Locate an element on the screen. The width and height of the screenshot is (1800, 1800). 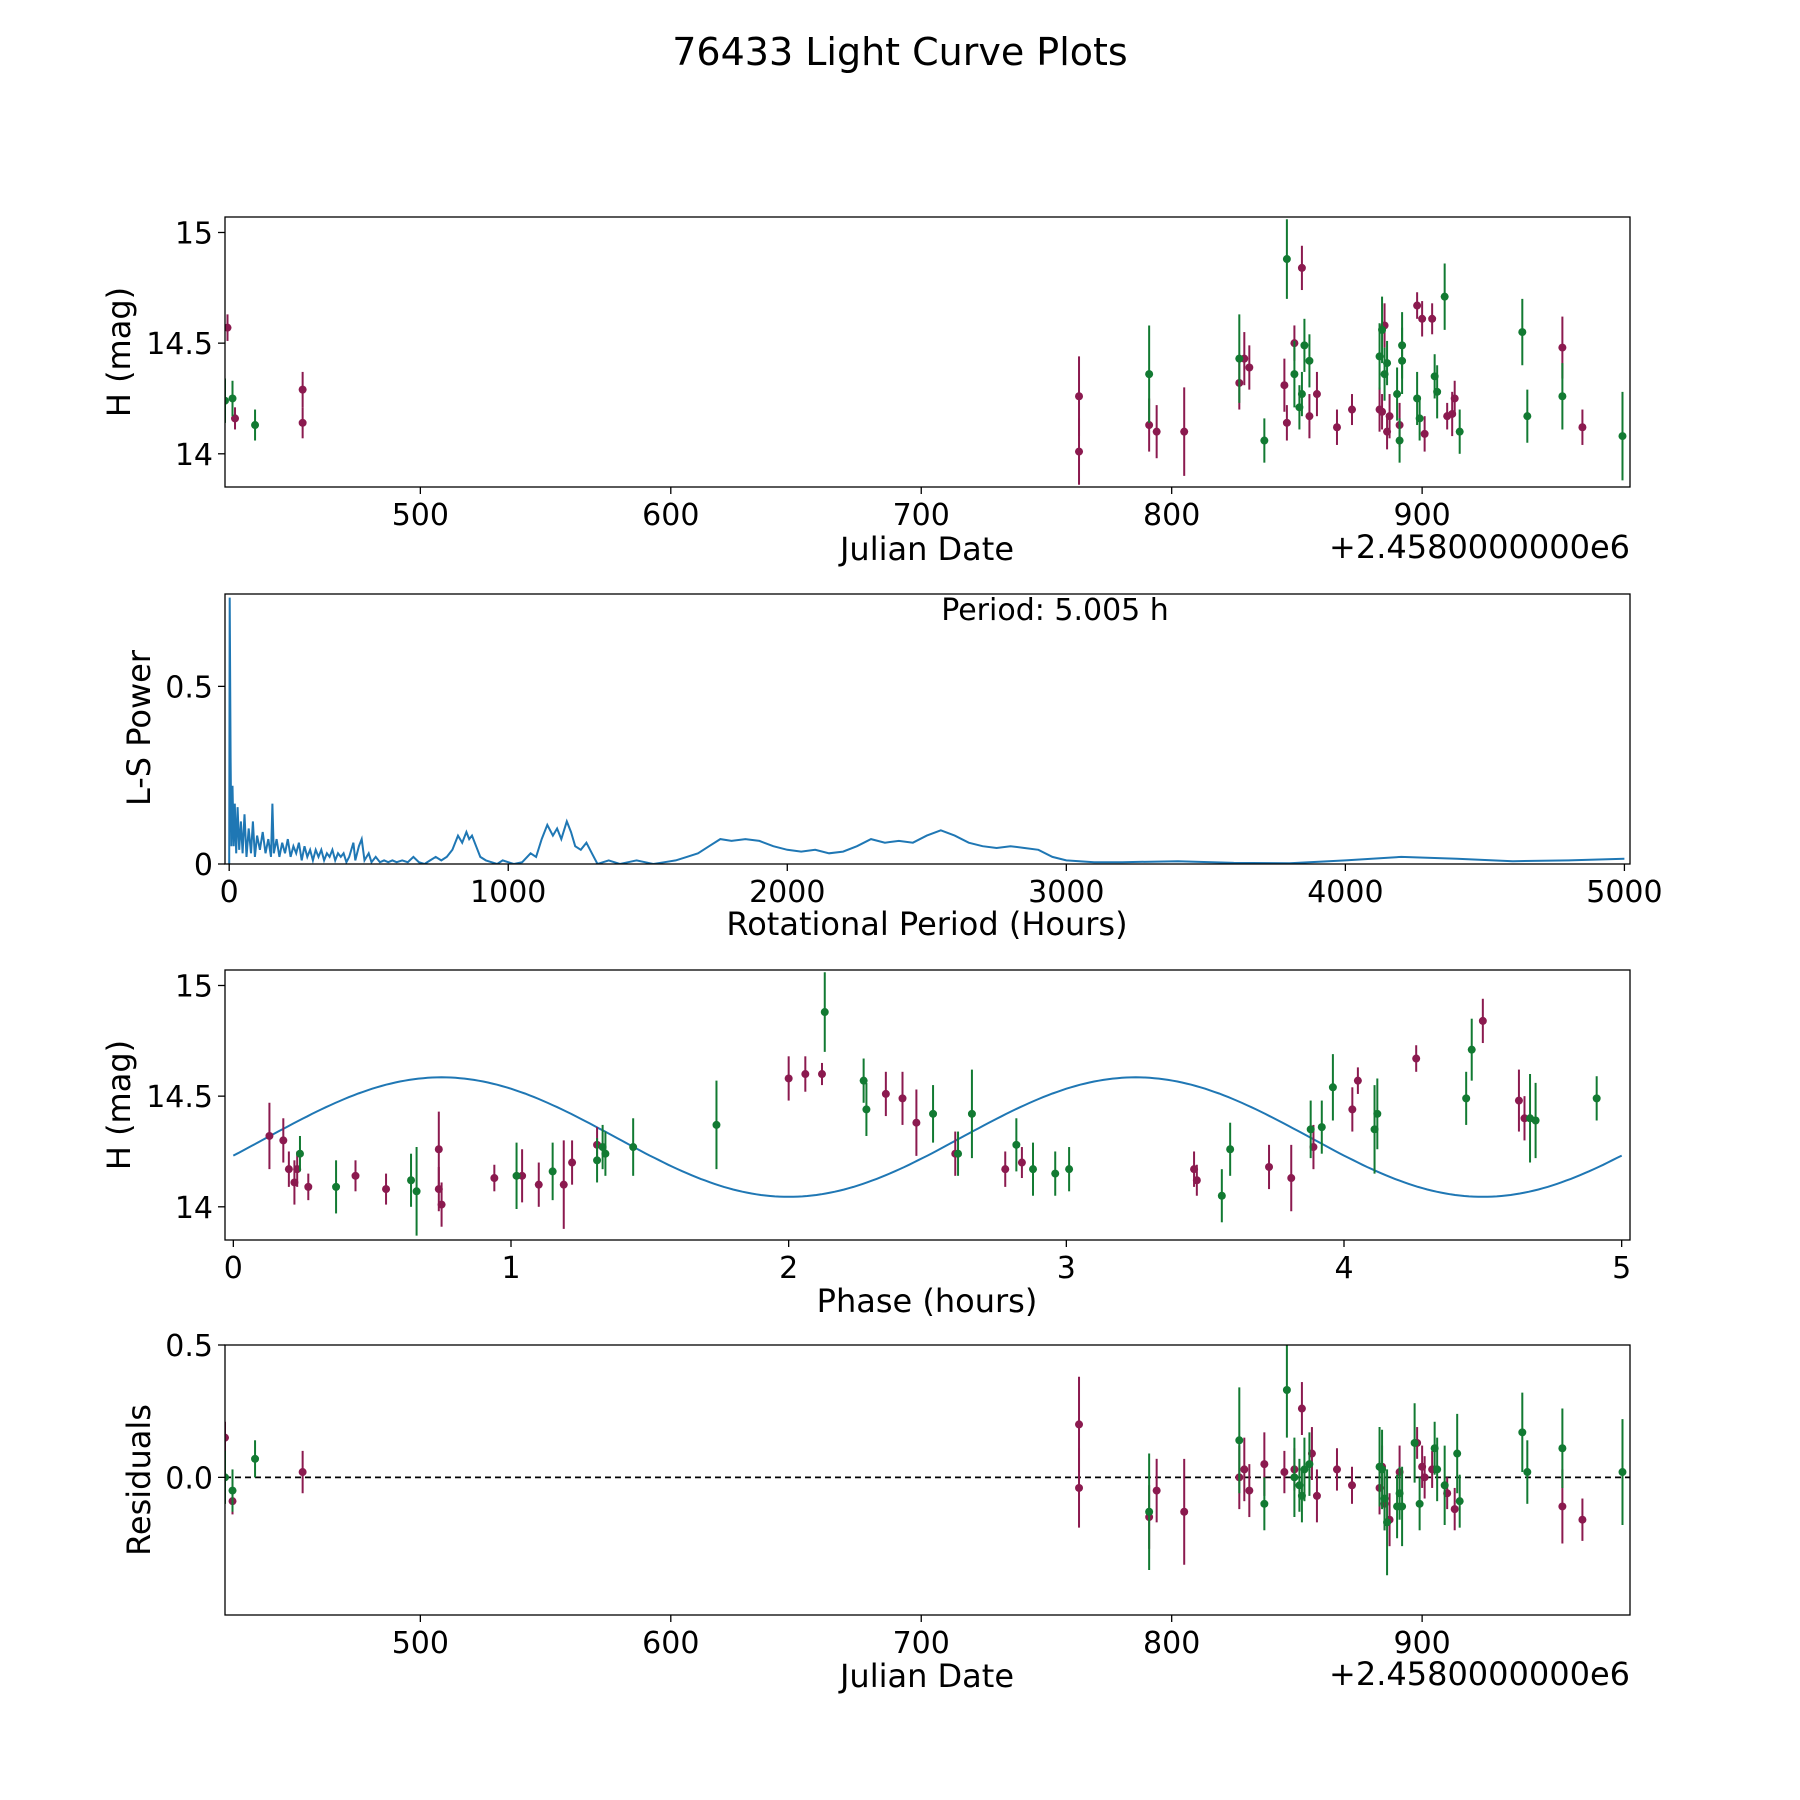
x-tick-label: 5 is located at coordinates (1621, 1268).